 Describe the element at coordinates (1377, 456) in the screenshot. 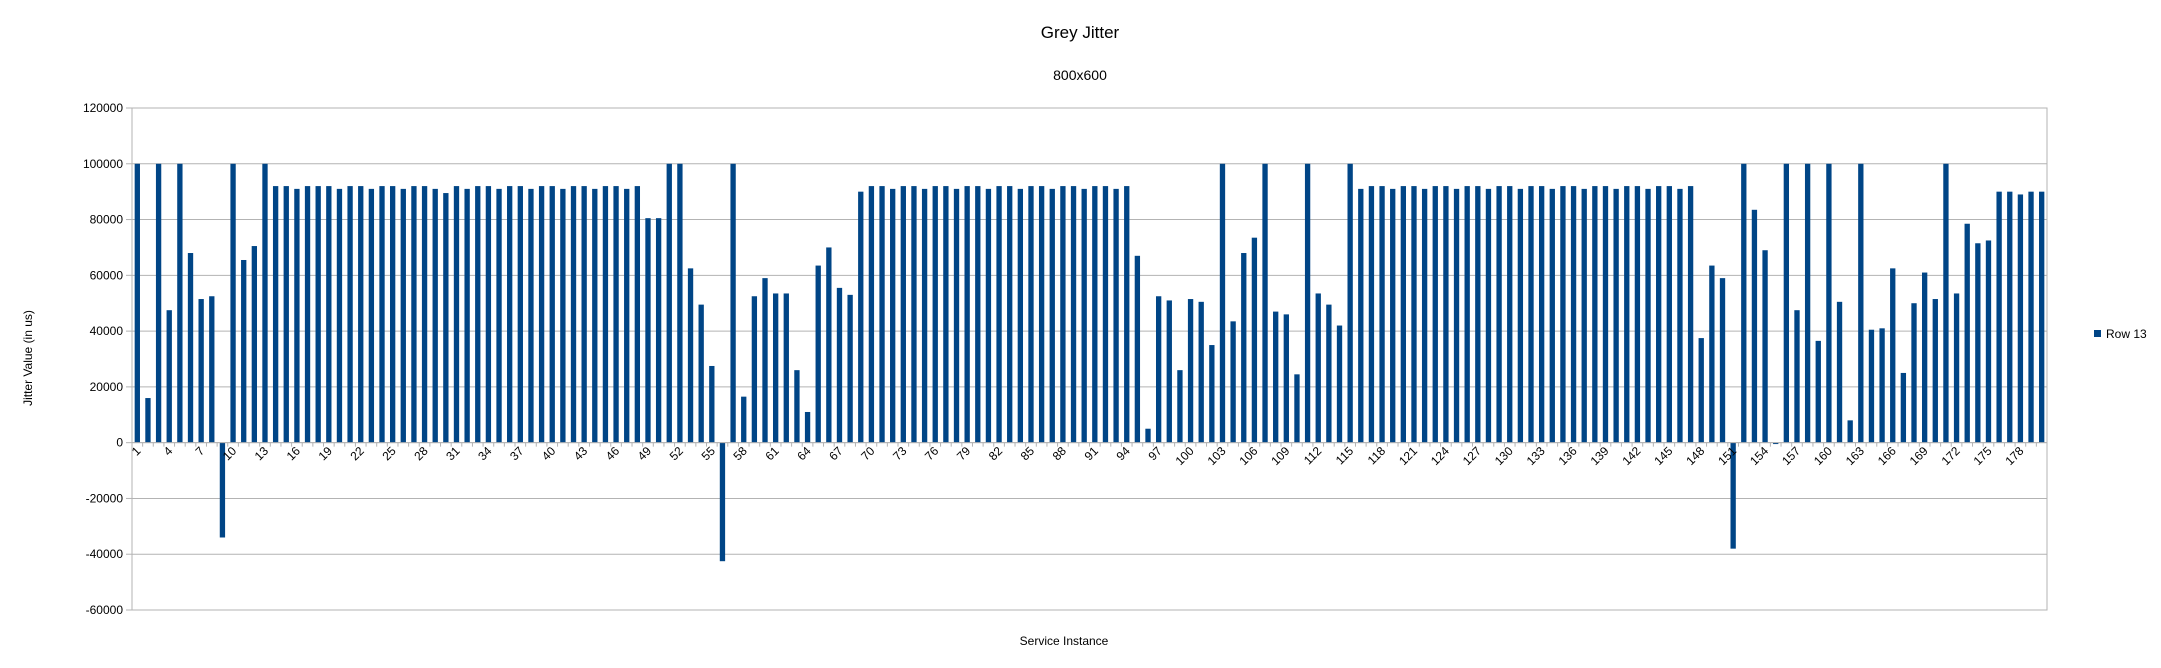

I see `x-tick-label: 118` at that location.